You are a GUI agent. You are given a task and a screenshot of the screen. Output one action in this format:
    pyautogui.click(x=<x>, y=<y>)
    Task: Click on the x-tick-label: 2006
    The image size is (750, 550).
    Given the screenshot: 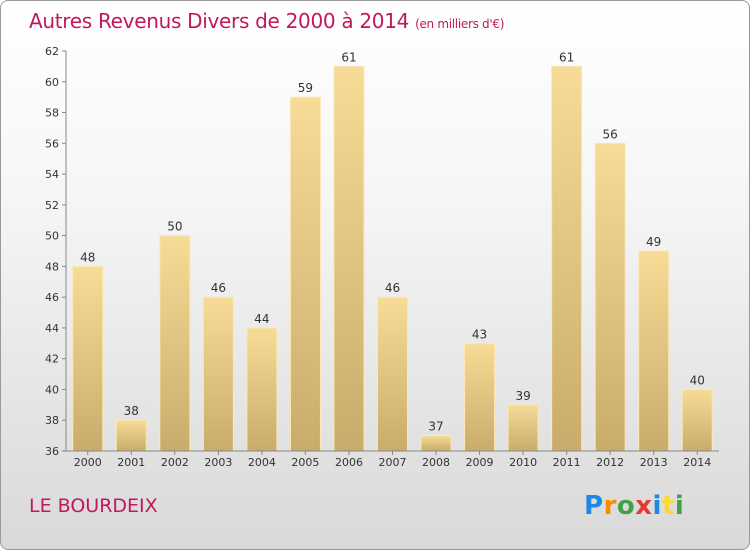 What is the action you would take?
    pyautogui.click(x=349, y=462)
    